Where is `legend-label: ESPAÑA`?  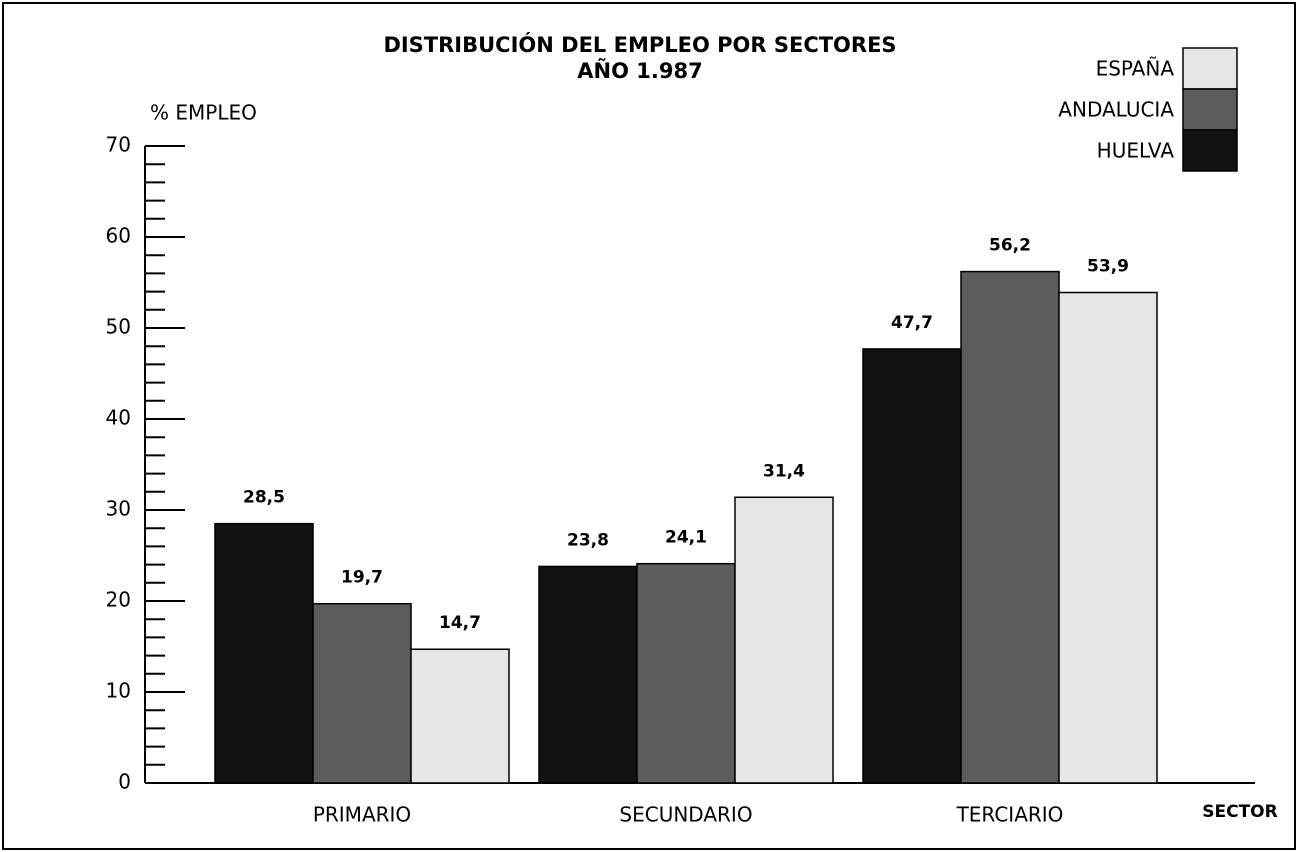
legend-label: ESPAÑA is located at coordinates (1135, 69).